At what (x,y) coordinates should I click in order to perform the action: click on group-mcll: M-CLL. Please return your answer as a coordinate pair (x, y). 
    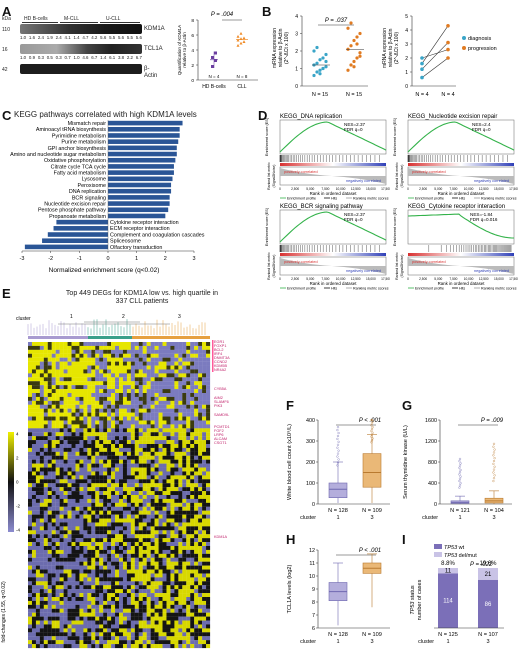
    Looking at the image, I should click on (72, 19).